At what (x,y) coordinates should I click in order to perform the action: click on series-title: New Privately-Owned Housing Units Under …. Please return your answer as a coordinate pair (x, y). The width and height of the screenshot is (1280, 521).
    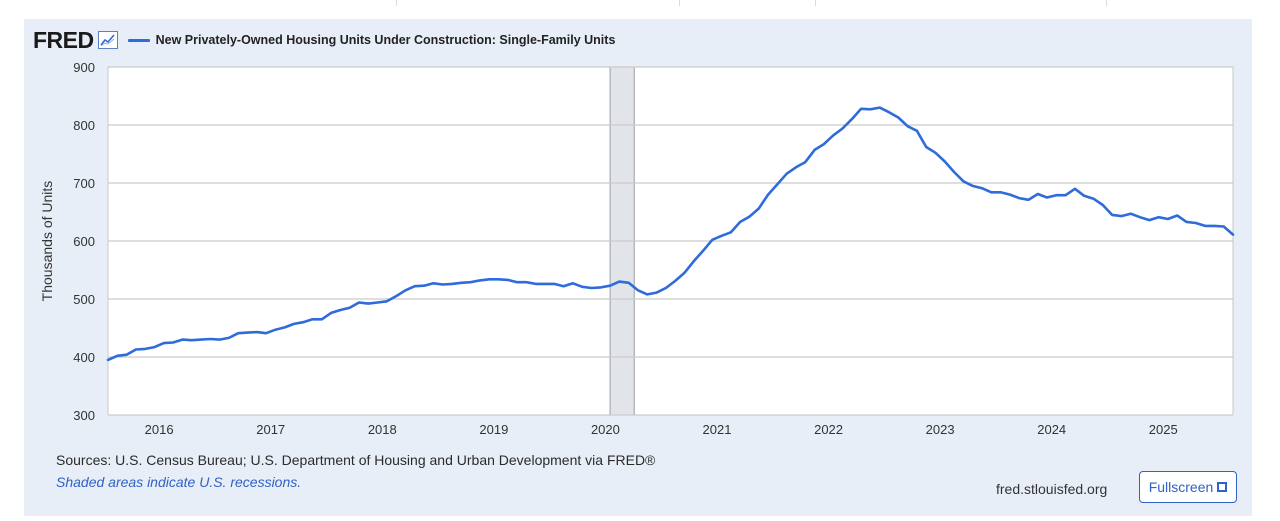
    Looking at the image, I should click on (385, 40).